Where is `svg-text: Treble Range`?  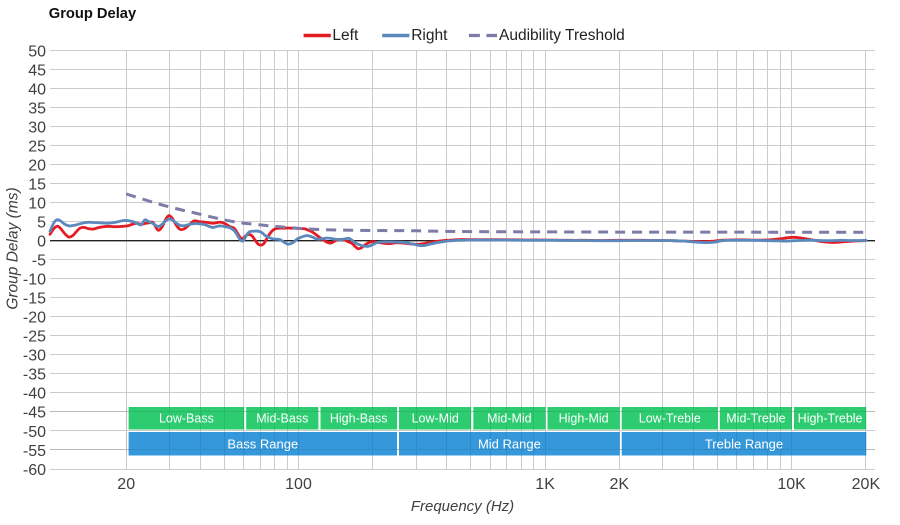 svg-text: Treble Range is located at coordinates (744, 443).